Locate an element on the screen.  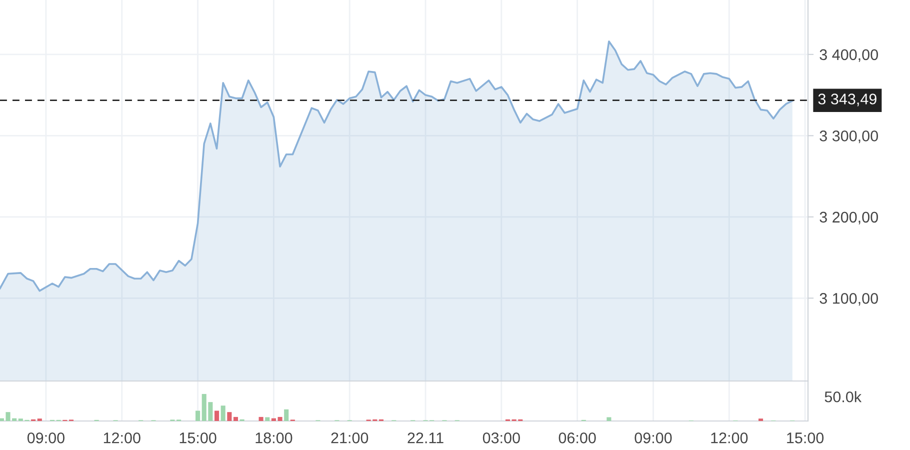
x-tick-label: 06:00 is located at coordinates (577, 438).